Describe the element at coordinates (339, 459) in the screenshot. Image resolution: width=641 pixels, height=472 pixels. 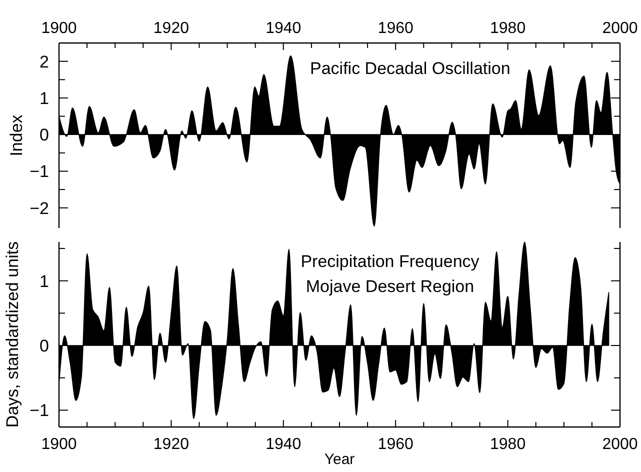
I see `x-axis-title: Year` at that location.